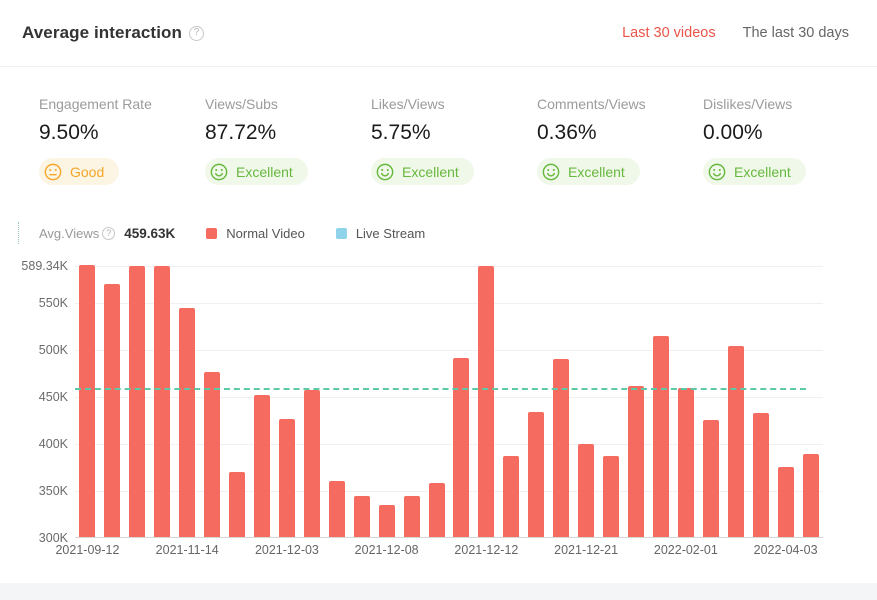  What do you see at coordinates (69, 233) in the screenshot?
I see `avg-views-label: Avg.Views` at bounding box center [69, 233].